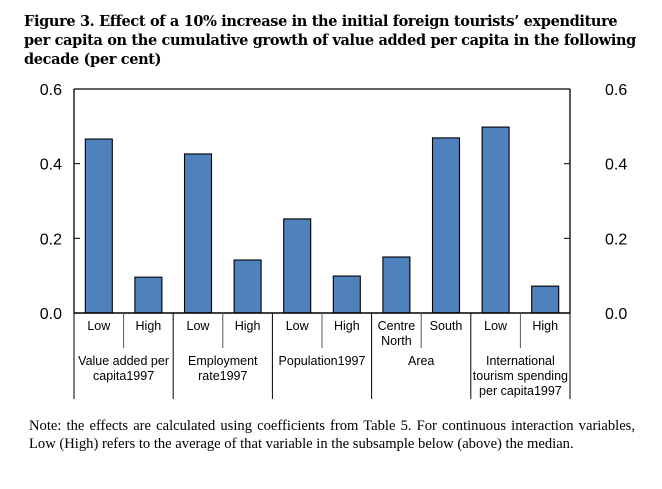 This screenshot has width=662, height=489. I want to click on x-group-label: tourism spending, so click(520, 376).